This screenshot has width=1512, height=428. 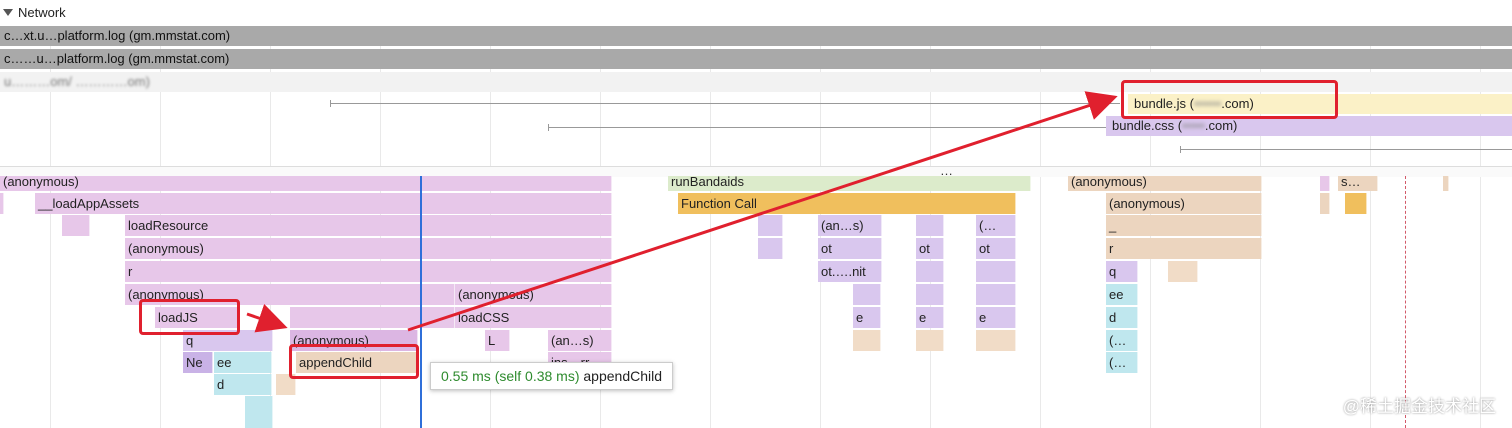 I want to click on bundle-js-host-blurred: ••••••, so click(x=1207, y=103).